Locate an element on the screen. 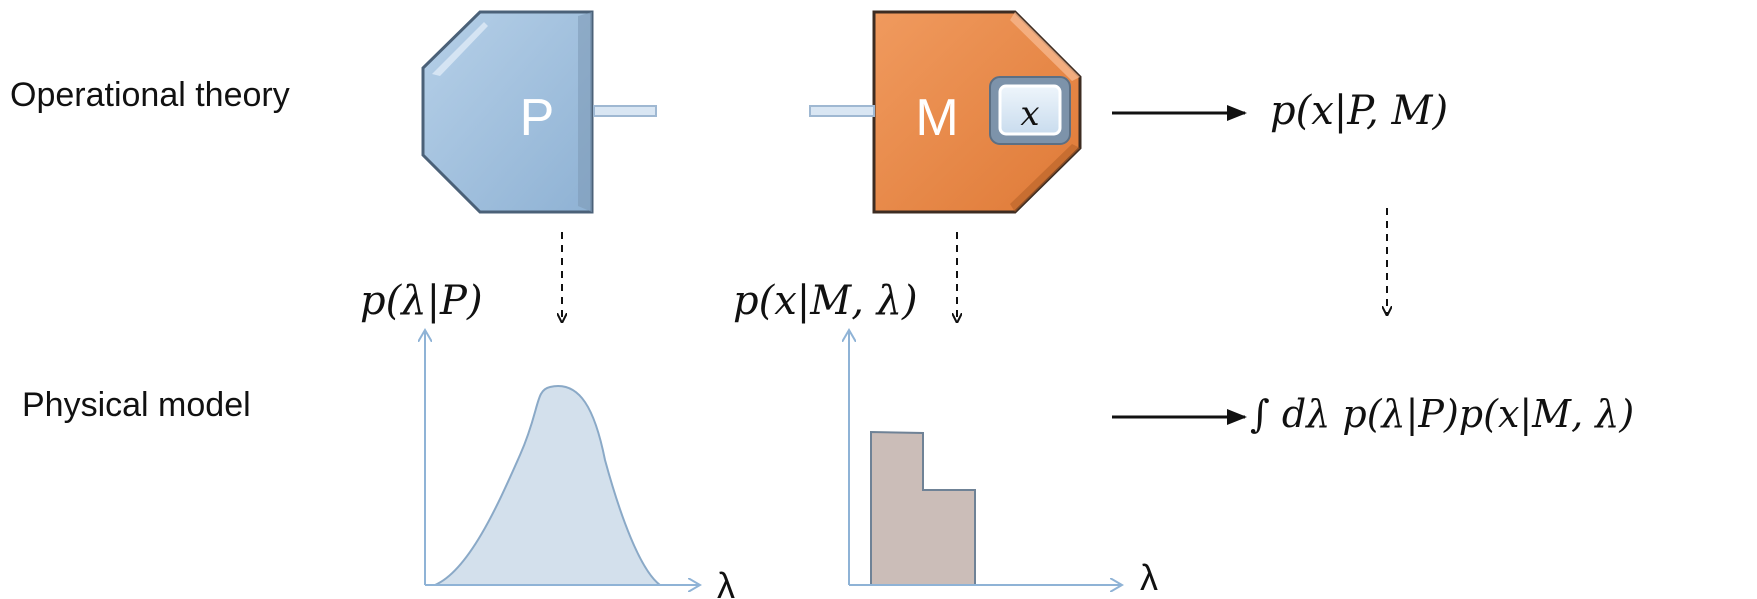  physical-formula: ∫ dλ p(λ|P)p(x|M, λ) is located at coordinates (1442, 414).